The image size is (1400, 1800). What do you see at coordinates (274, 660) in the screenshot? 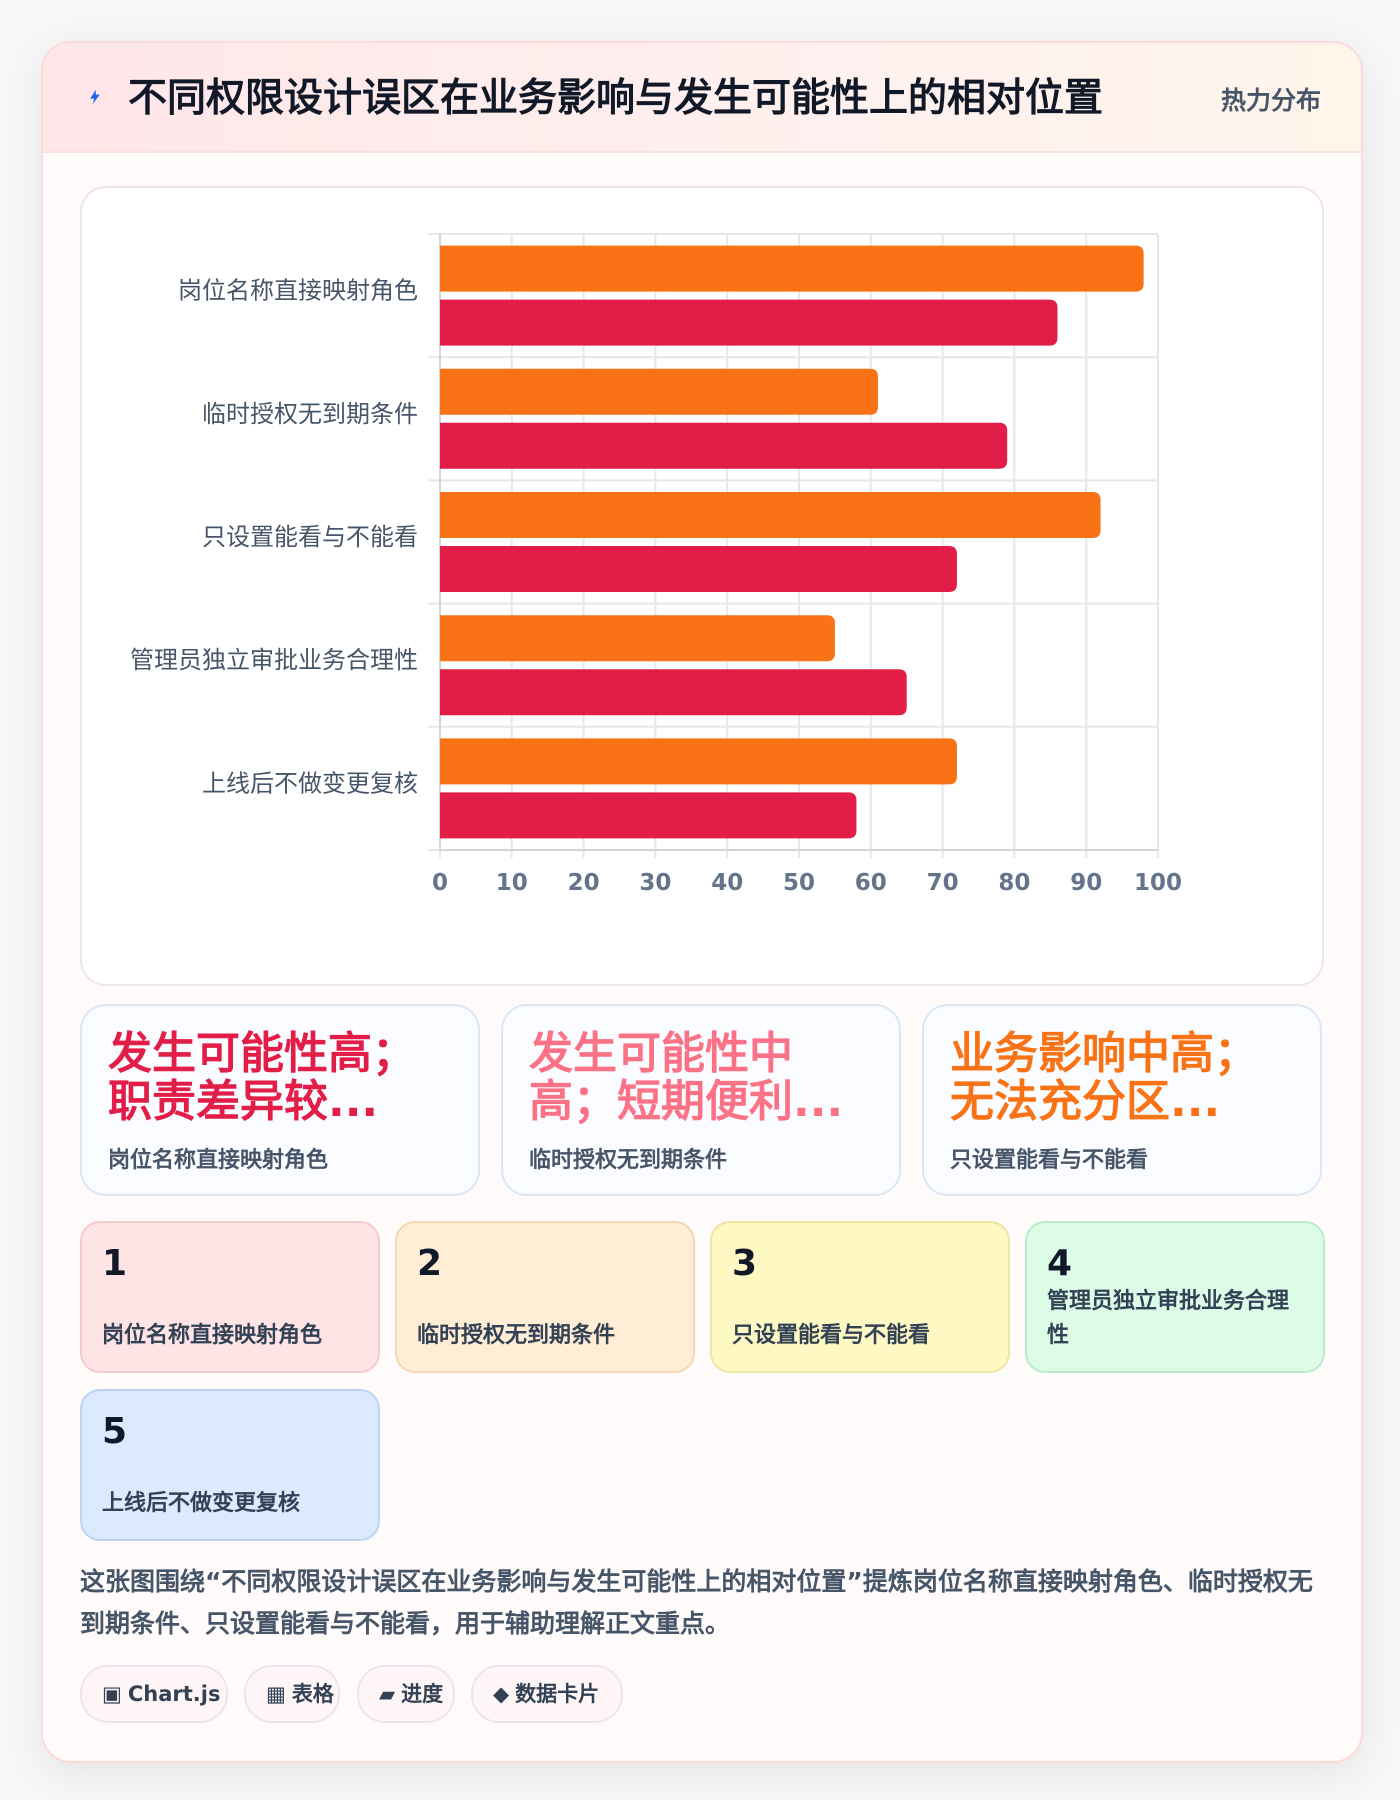
I see `category-label: 管理员独立审批业务合理性` at bounding box center [274, 660].